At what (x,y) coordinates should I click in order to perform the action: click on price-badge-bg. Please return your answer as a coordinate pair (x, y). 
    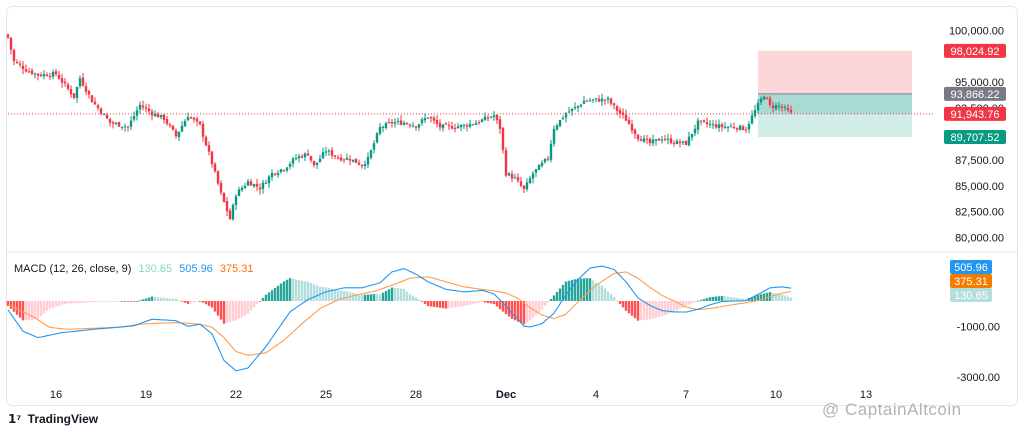
    Looking at the image, I should click on (975, 137).